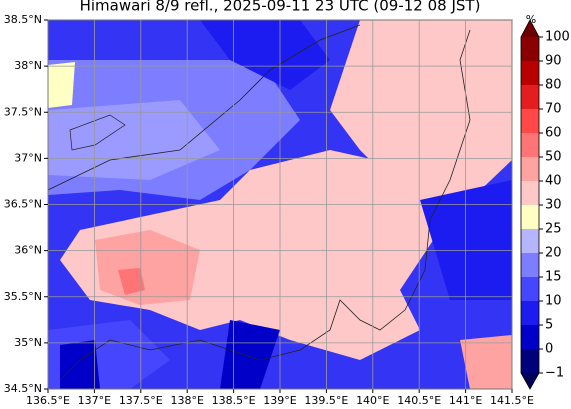 This screenshot has height=409, width=571. What do you see at coordinates (28, 65) in the screenshot?
I see `y-tick-label: 38°N` at bounding box center [28, 65].